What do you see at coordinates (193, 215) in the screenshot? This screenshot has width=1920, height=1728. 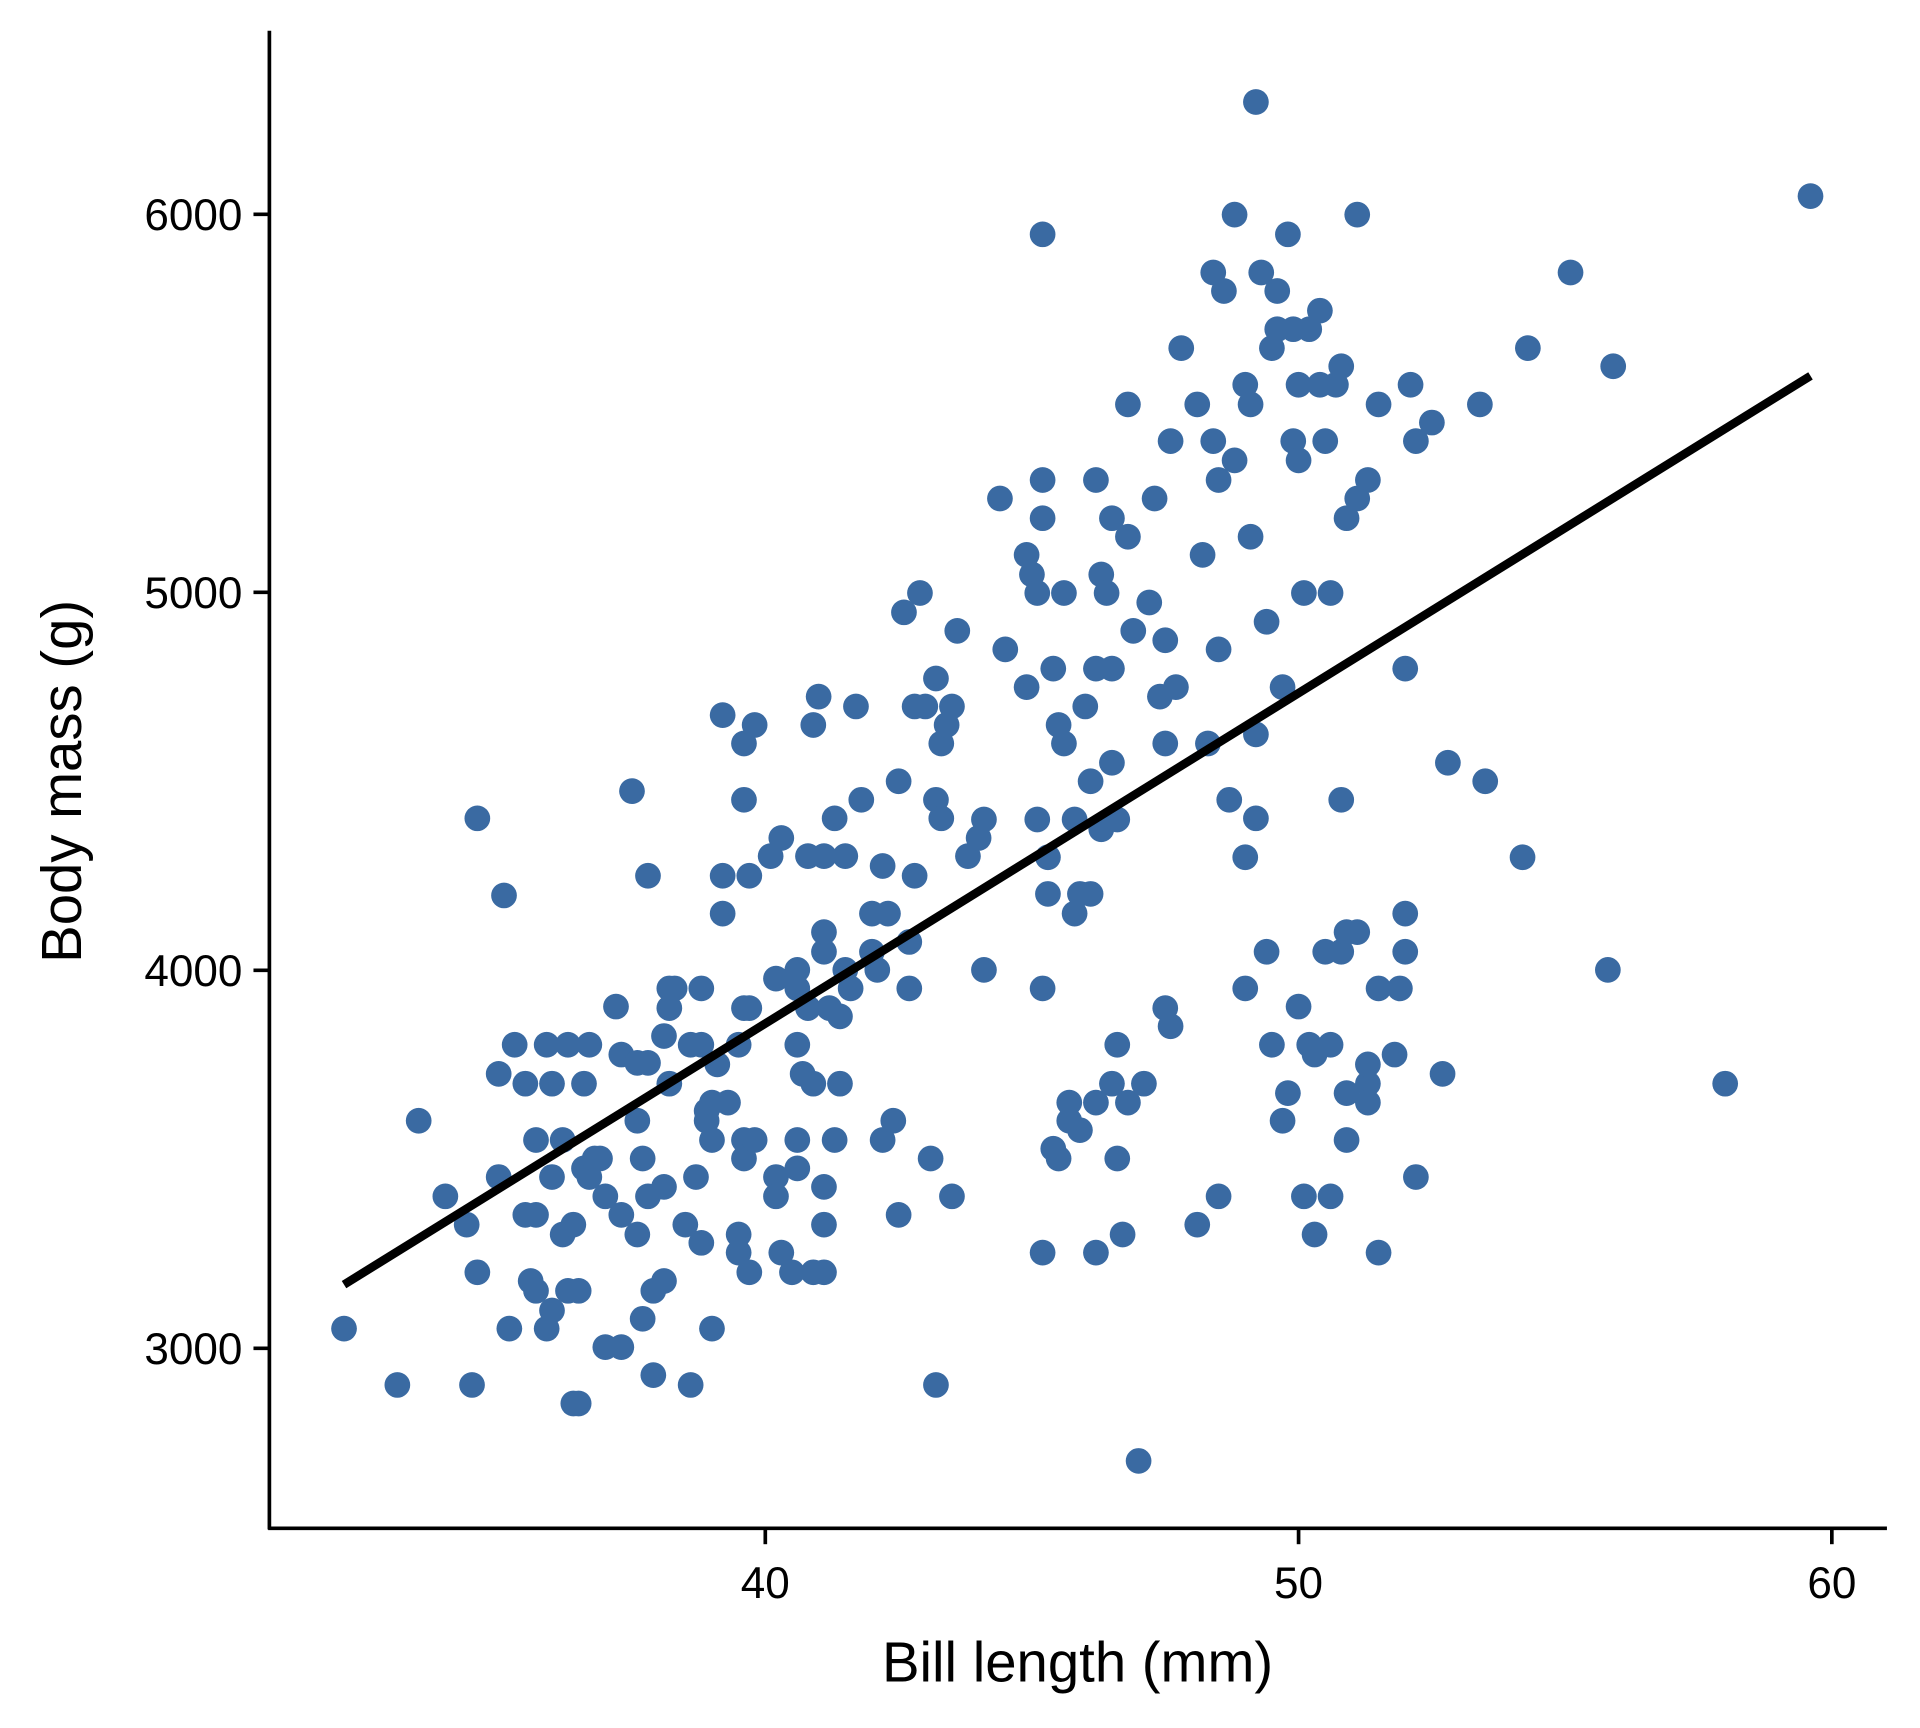 I see `y-tick-label: 6000` at bounding box center [193, 215].